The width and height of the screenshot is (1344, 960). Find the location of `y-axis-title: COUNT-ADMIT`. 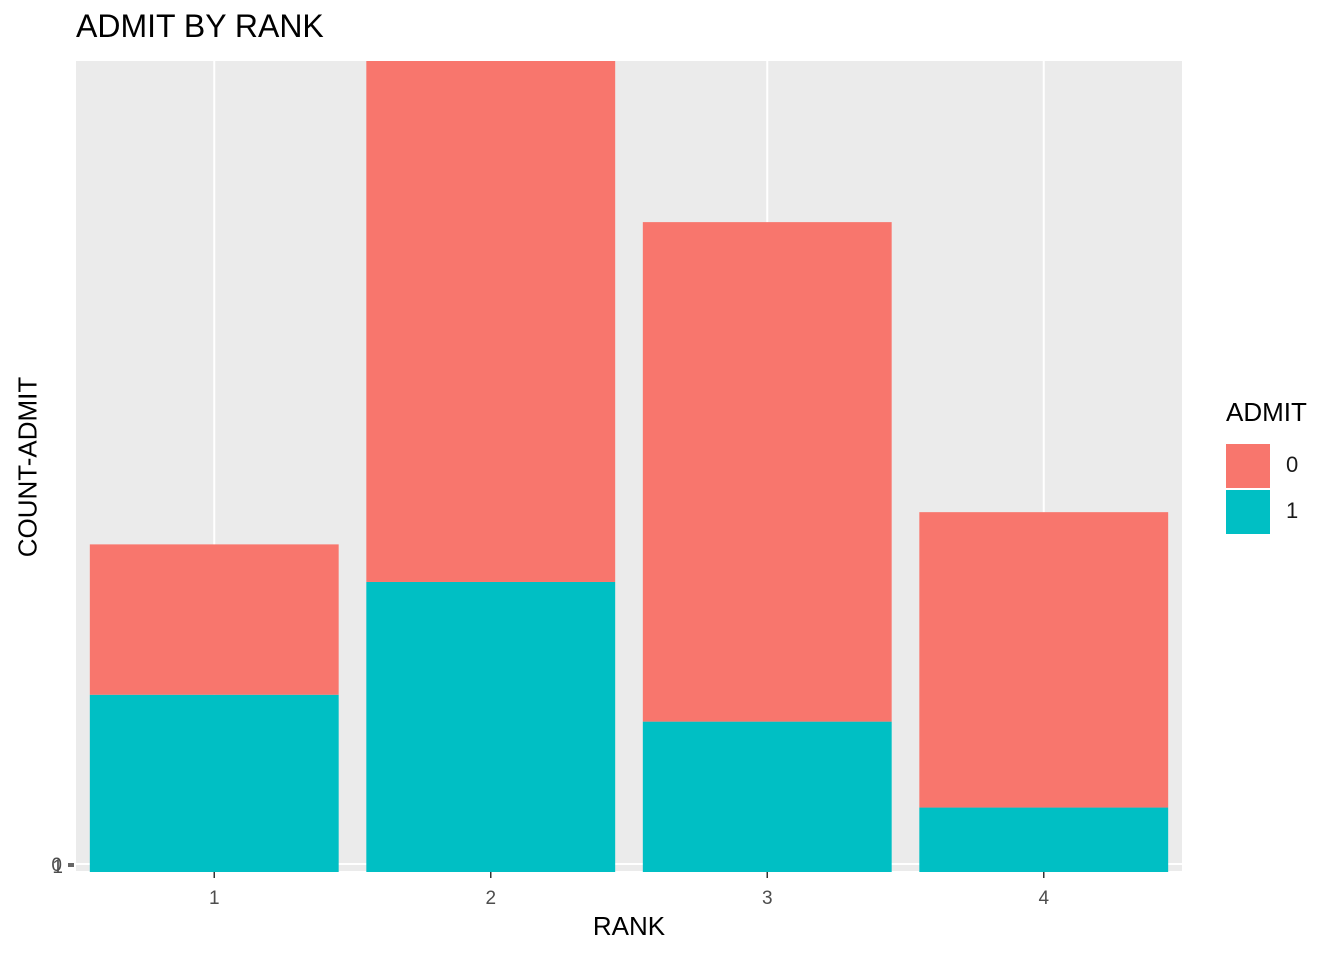

y-axis-title: COUNT-ADMIT is located at coordinates (30, 480).